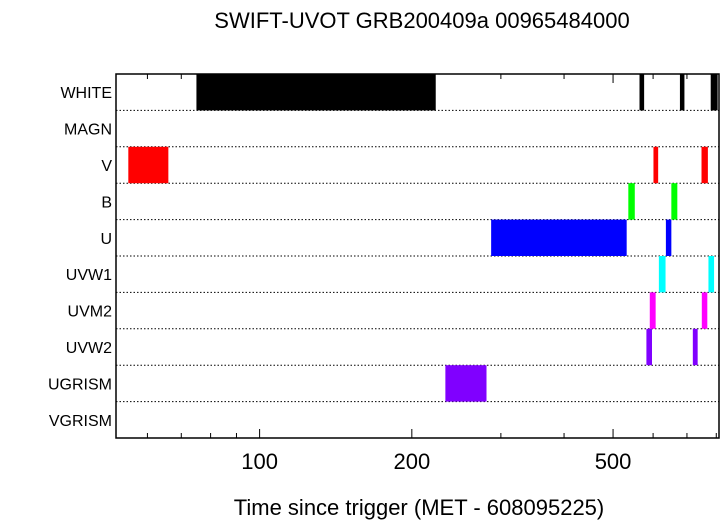 The height and width of the screenshot is (522, 722). Describe the element at coordinates (259, 461) in the screenshot. I see `x-tick-label: 100` at that location.